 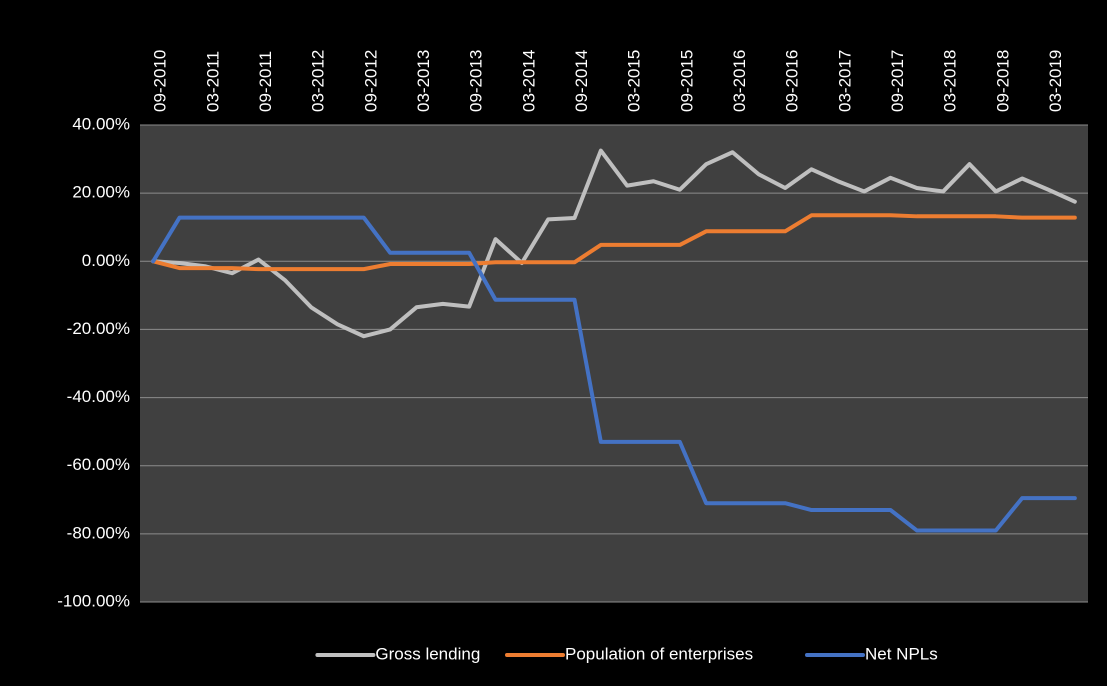 I want to click on x-tick-label: 09-2015, so click(x=686, y=81).